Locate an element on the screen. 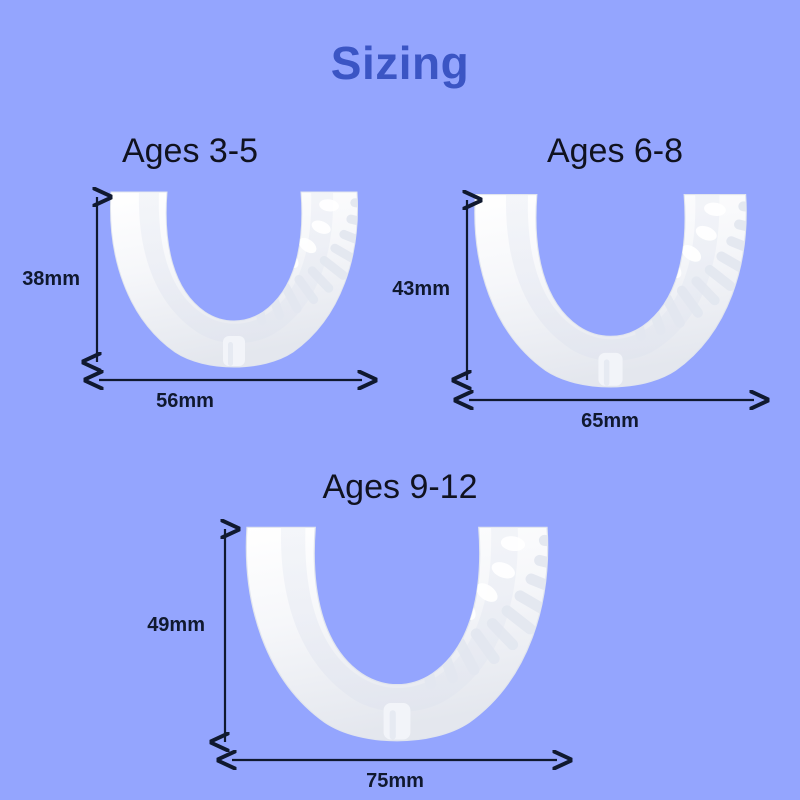 The width and height of the screenshot is (800, 800). height-value-ages-6-8: 43mm is located at coordinates (421, 289).